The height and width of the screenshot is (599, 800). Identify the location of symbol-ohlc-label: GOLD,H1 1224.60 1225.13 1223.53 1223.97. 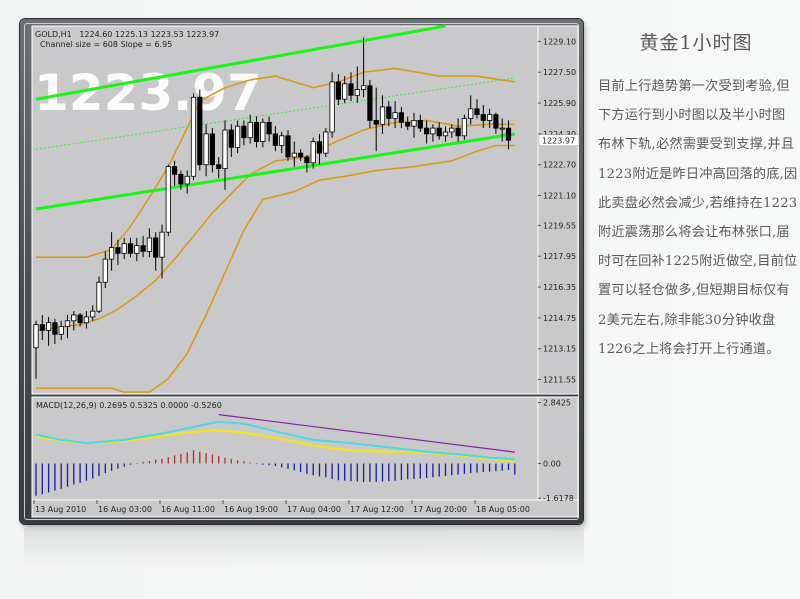
(127, 34).